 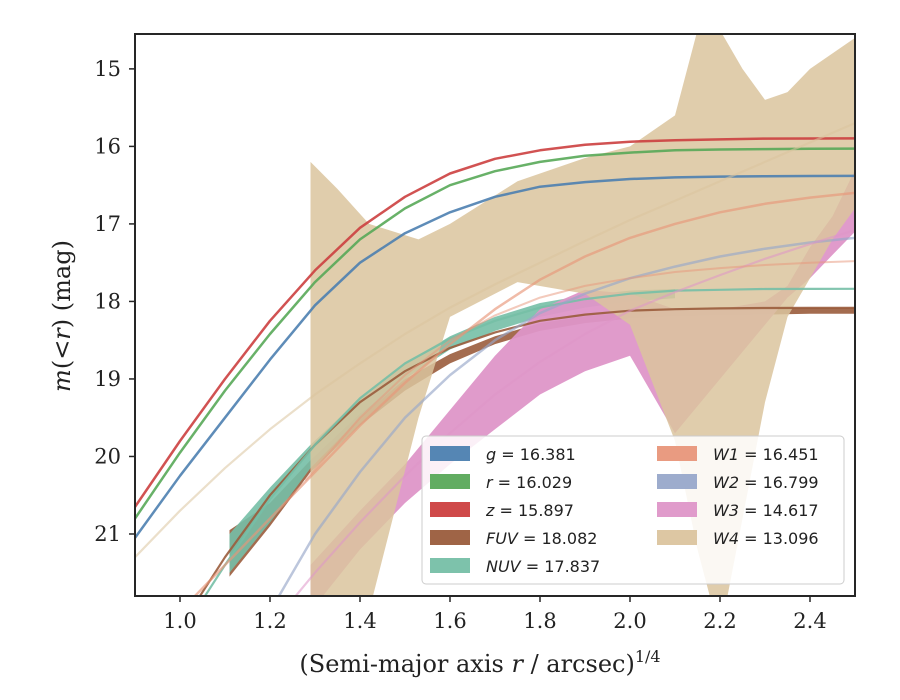 I want to click on legend-label-nuv: NUV = 17.837, so click(x=543, y=566).